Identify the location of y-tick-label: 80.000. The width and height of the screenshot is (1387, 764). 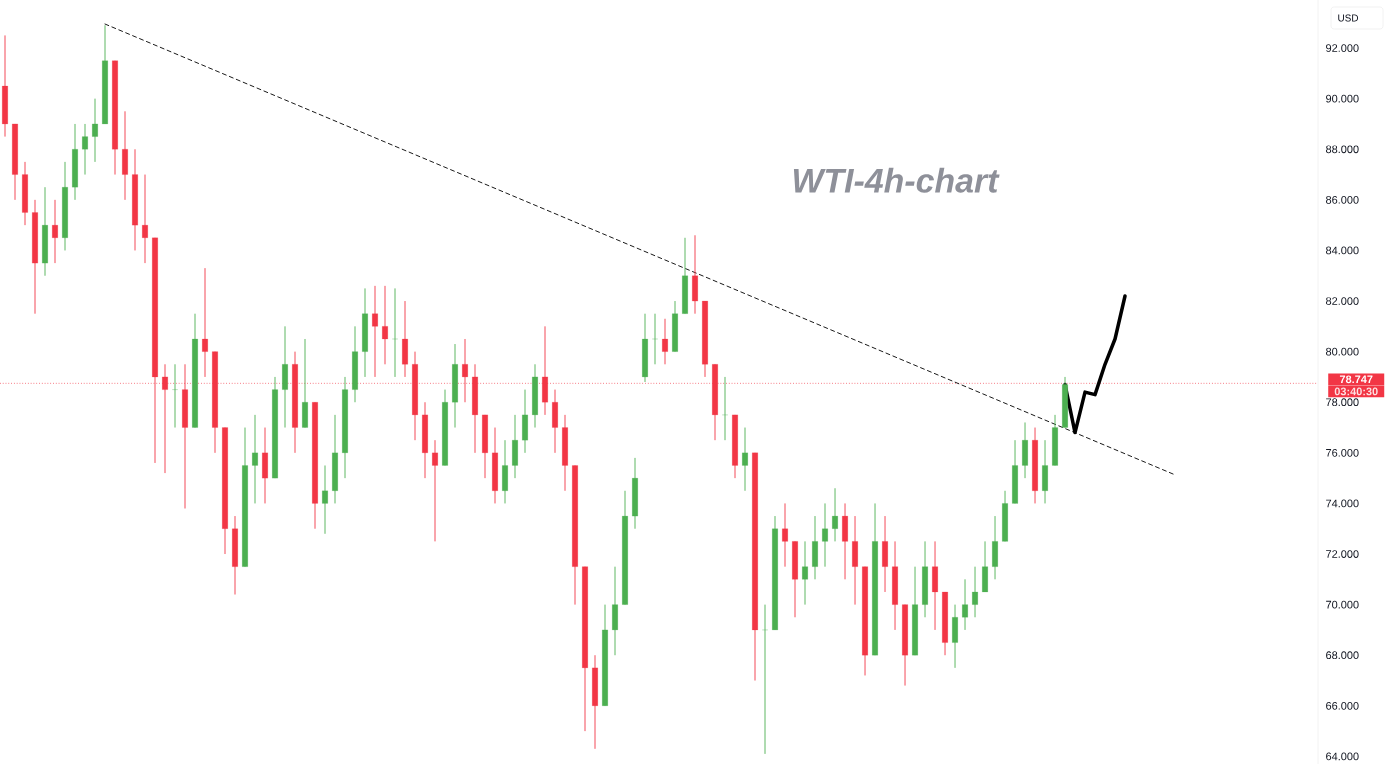
(1342, 351).